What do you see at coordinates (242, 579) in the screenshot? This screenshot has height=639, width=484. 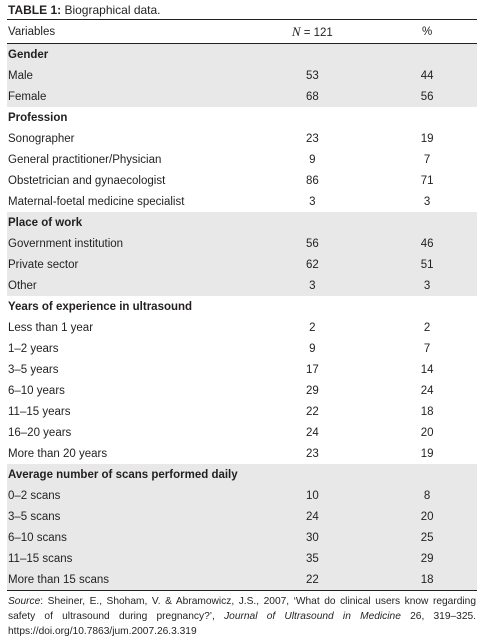 I see `table-row: More than 15 scans 22 18` at bounding box center [242, 579].